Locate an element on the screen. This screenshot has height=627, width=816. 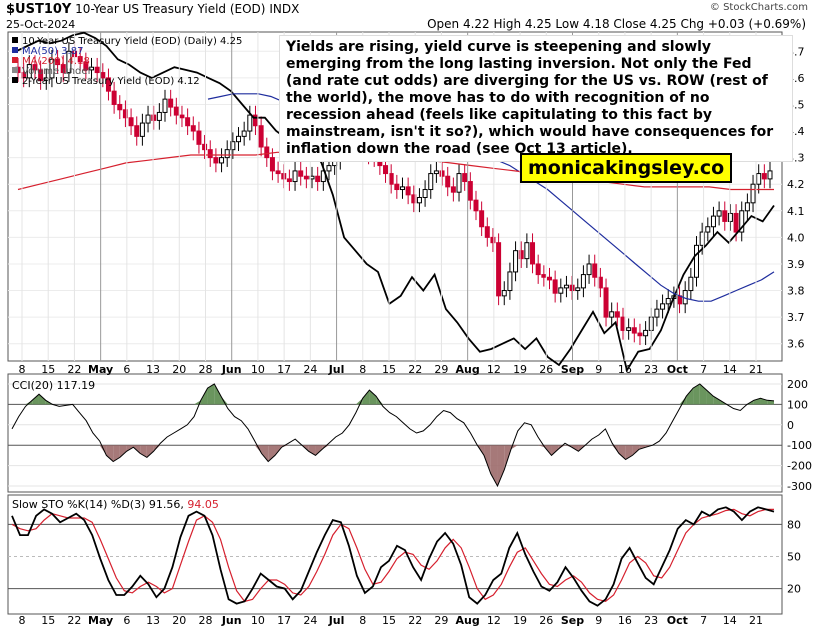
x-tick-label: Jun is located at coordinates (231, 369).